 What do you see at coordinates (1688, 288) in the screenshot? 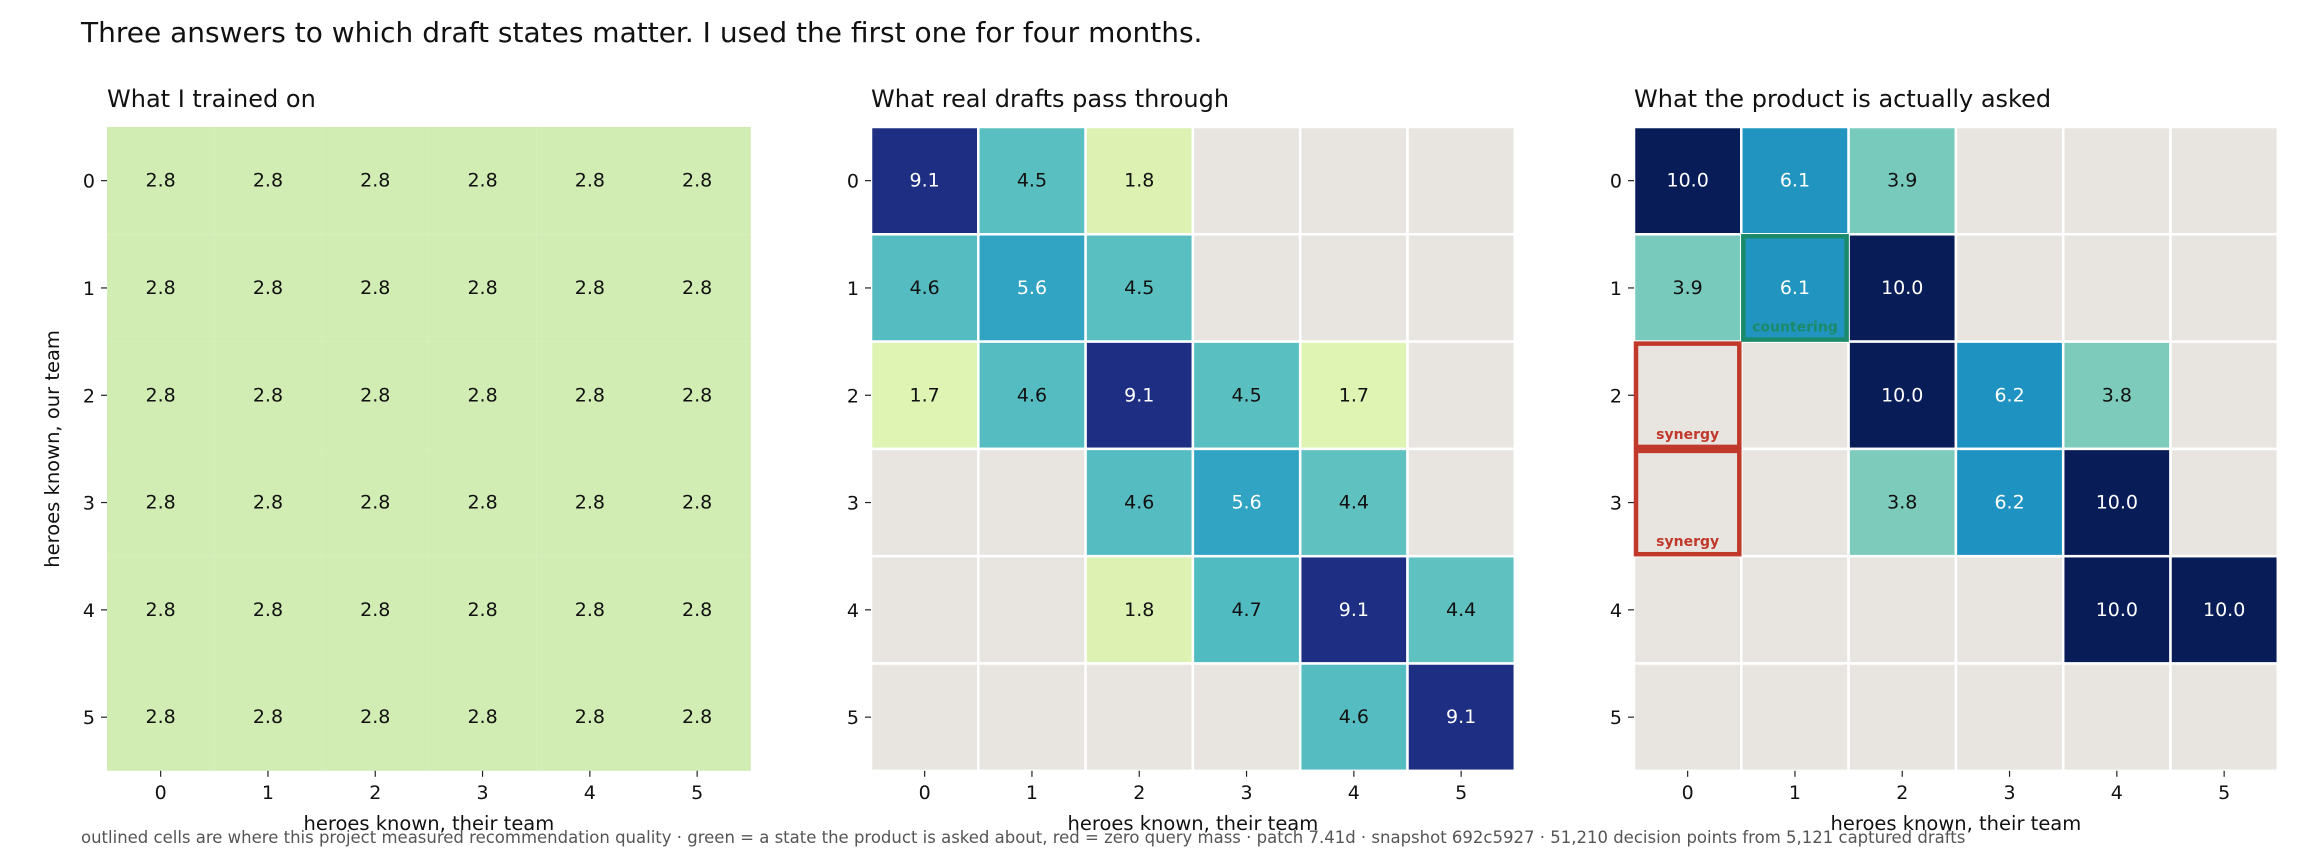
I see `cell-value-label: 3.9` at bounding box center [1688, 288].